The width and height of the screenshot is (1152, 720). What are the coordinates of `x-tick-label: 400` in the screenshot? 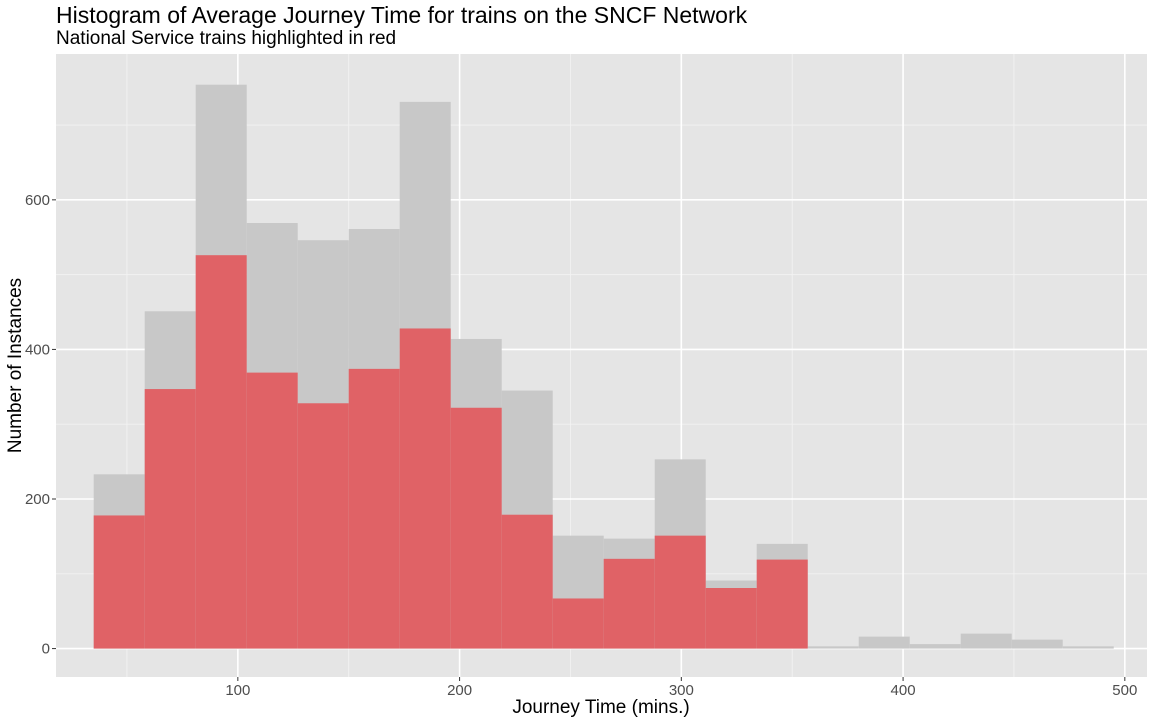 It's located at (903, 690).